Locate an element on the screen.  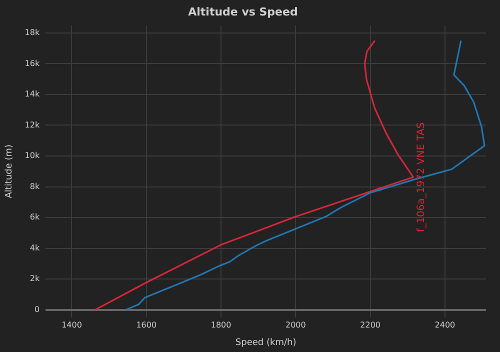
chart-title: Altitude vs Speed is located at coordinates (243, 11).